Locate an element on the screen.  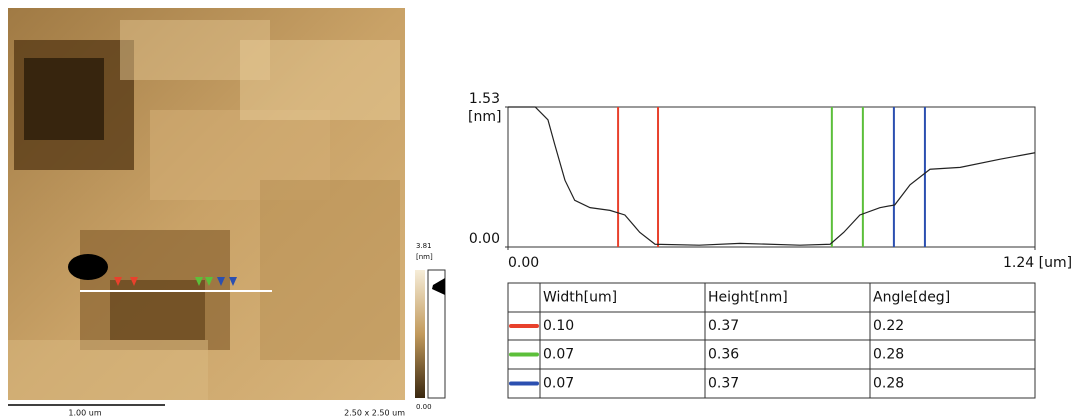
colorbar-min: 0.00 is located at coordinates (424, 407).